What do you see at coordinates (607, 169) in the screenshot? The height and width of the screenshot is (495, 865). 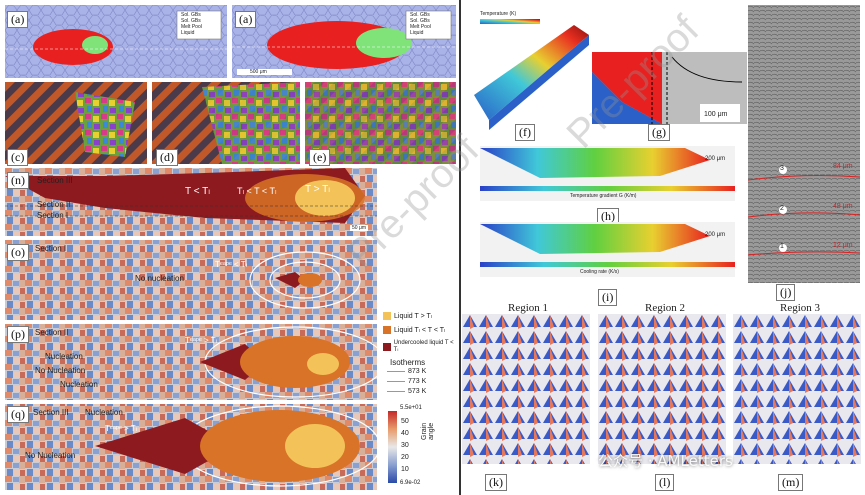 I see `panel-h-gradient-map` at bounding box center [607, 169].